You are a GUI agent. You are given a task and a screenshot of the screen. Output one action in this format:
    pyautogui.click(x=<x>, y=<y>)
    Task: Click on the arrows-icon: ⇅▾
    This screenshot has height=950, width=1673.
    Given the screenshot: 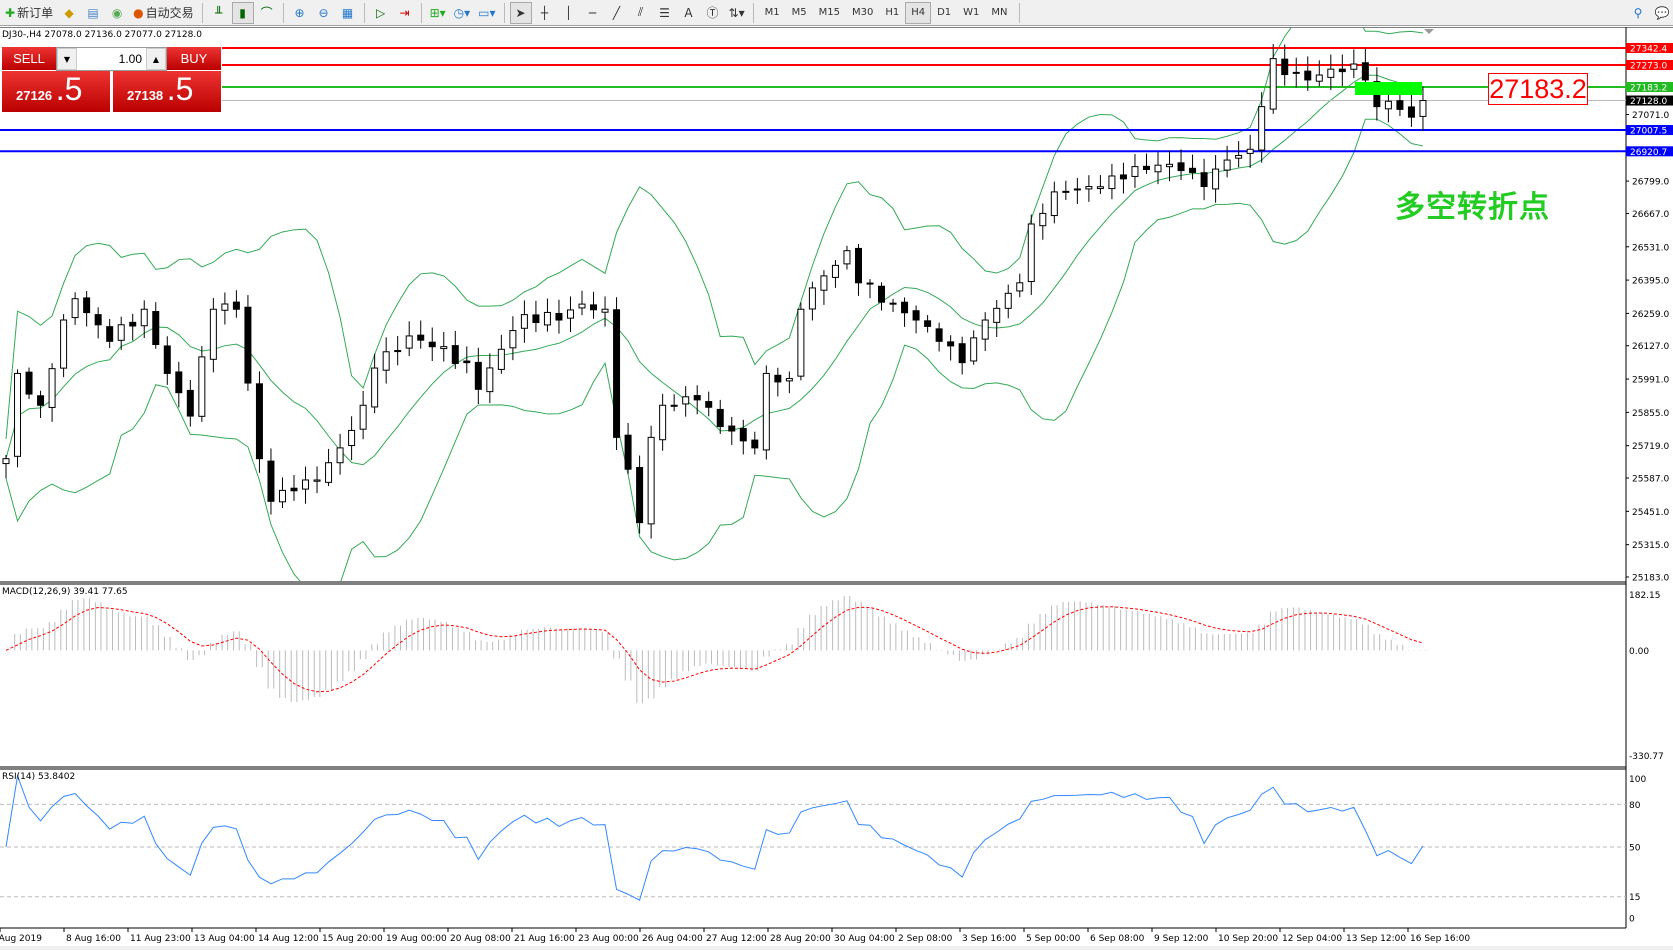 What is the action you would take?
    pyautogui.click(x=736, y=12)
    